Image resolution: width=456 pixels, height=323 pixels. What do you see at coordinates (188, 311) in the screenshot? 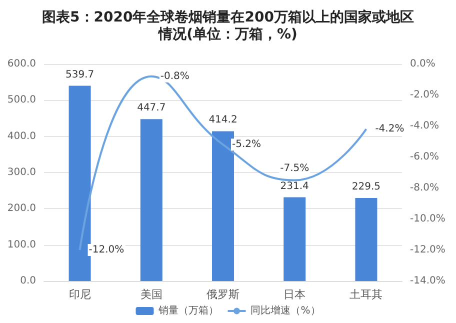
I see `legend-label: 销量（万箱）` at bounding box center [188, 311].